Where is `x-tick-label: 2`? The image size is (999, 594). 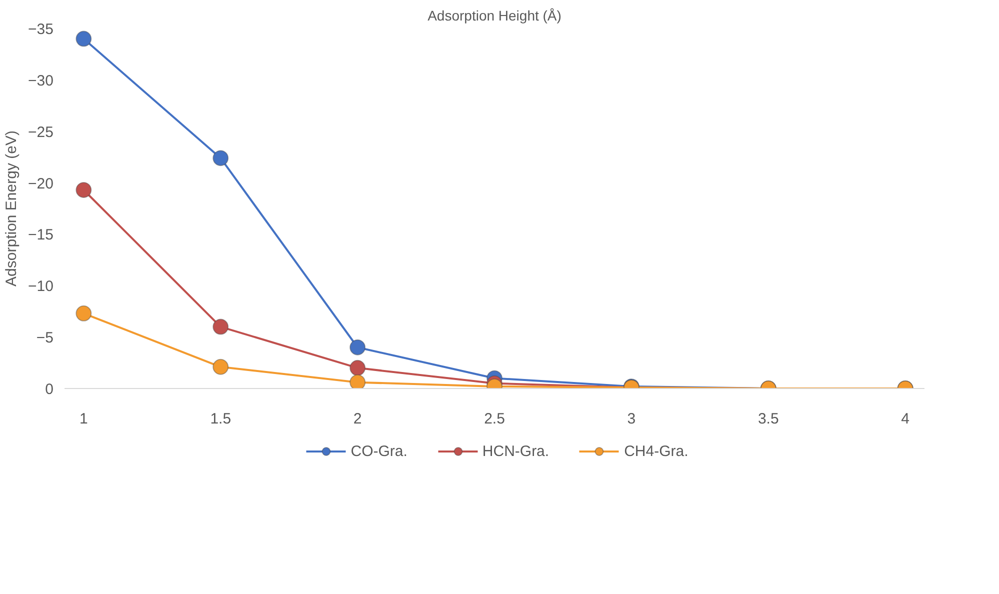
x-tick-label: 2 is located at coordinates (357, 419).